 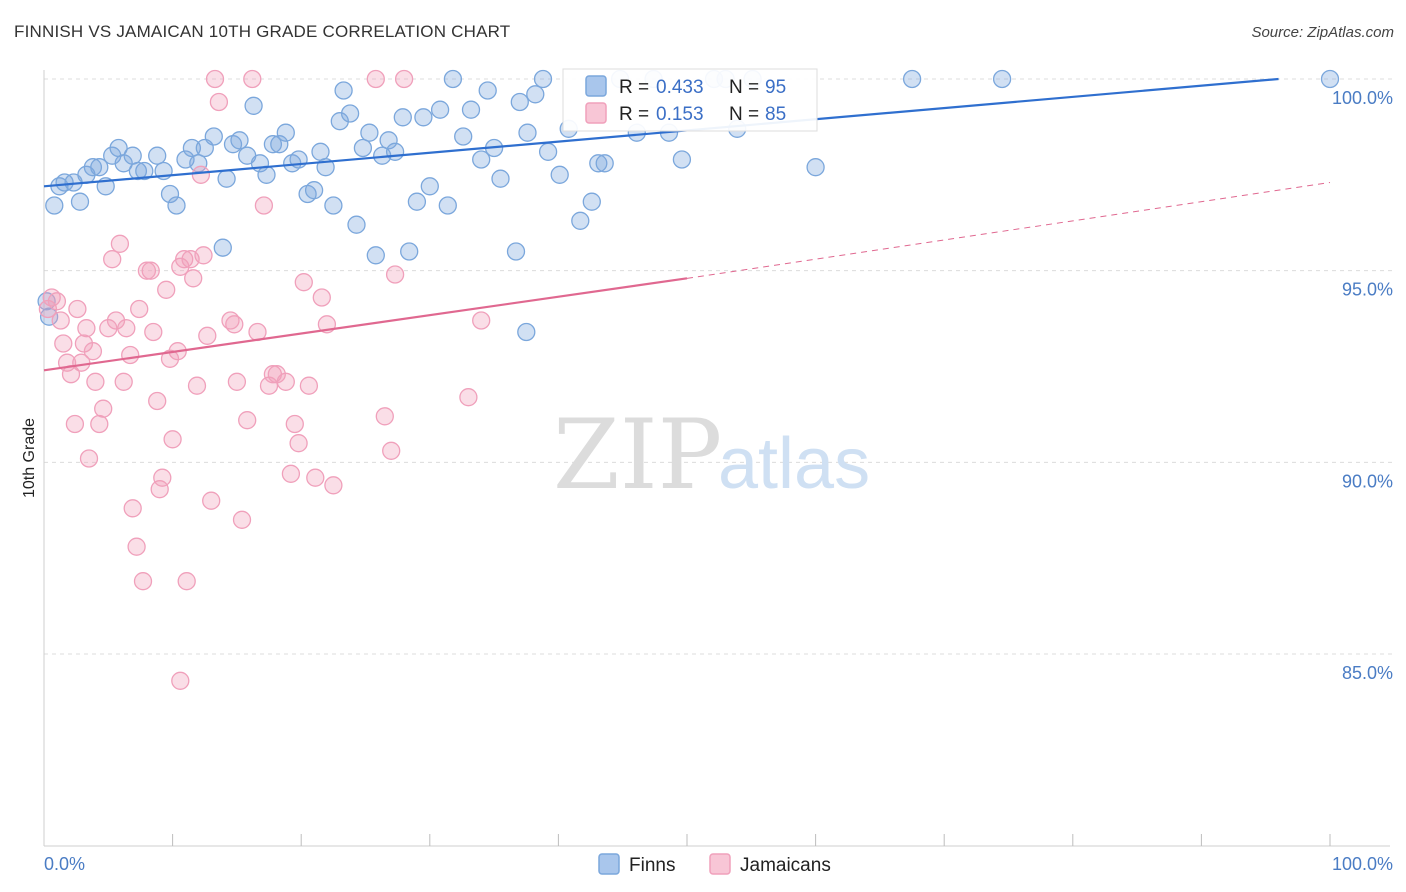 I want to click on legend-jamaicans-n-label: N =, so click(x=744, y=114).